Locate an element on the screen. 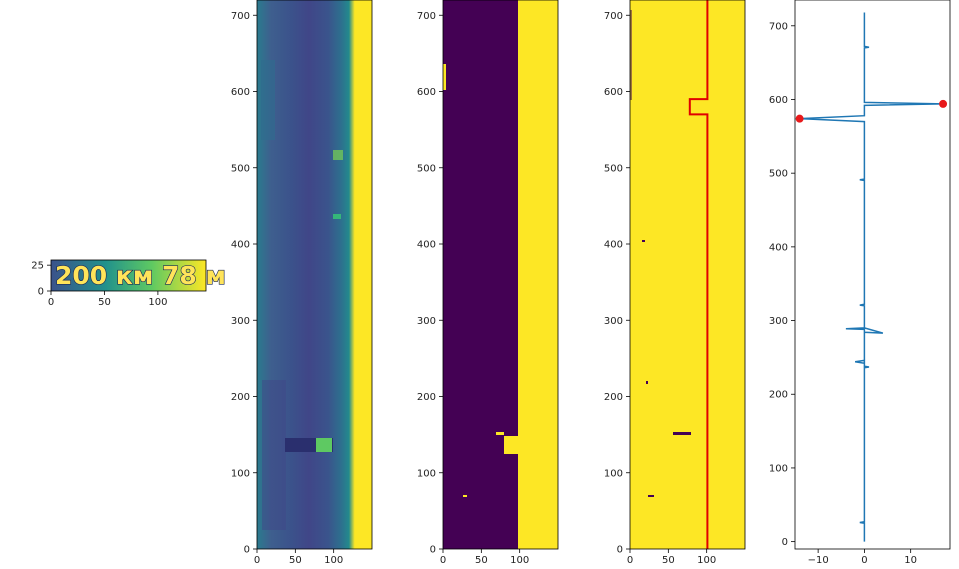 The height and width of the screenshot is (569, 959). edges-contour is located at coordinates (698, 274).